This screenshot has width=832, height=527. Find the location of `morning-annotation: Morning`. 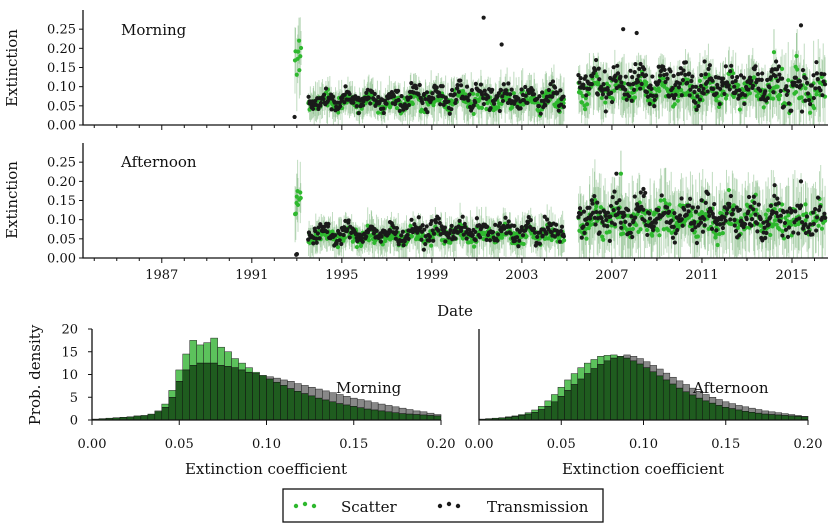

morning-annotation: Morning is located at coordinates (154, 30).